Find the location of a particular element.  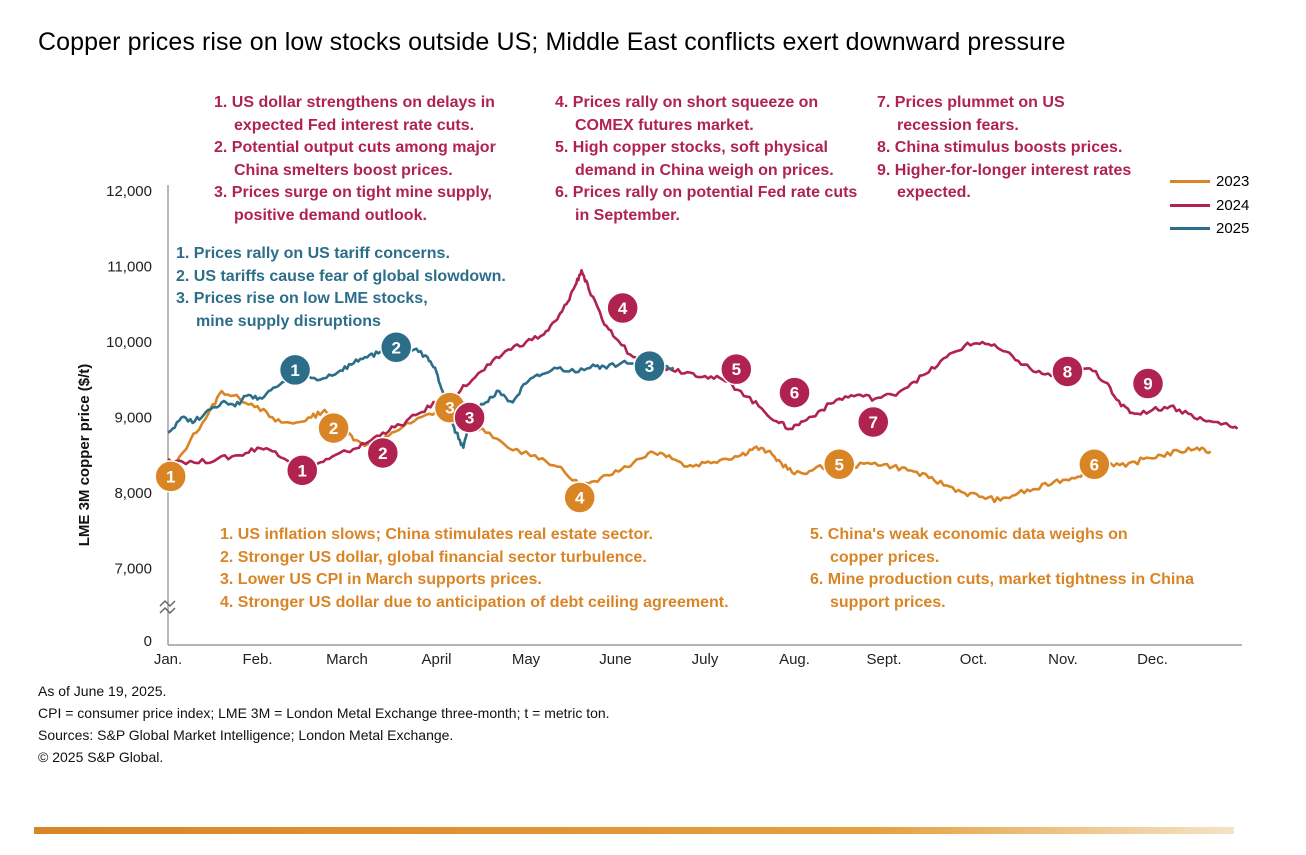

annotation-2024-7: 7. Prices plummet on US recession fears. is located at coordinates (971, 114).